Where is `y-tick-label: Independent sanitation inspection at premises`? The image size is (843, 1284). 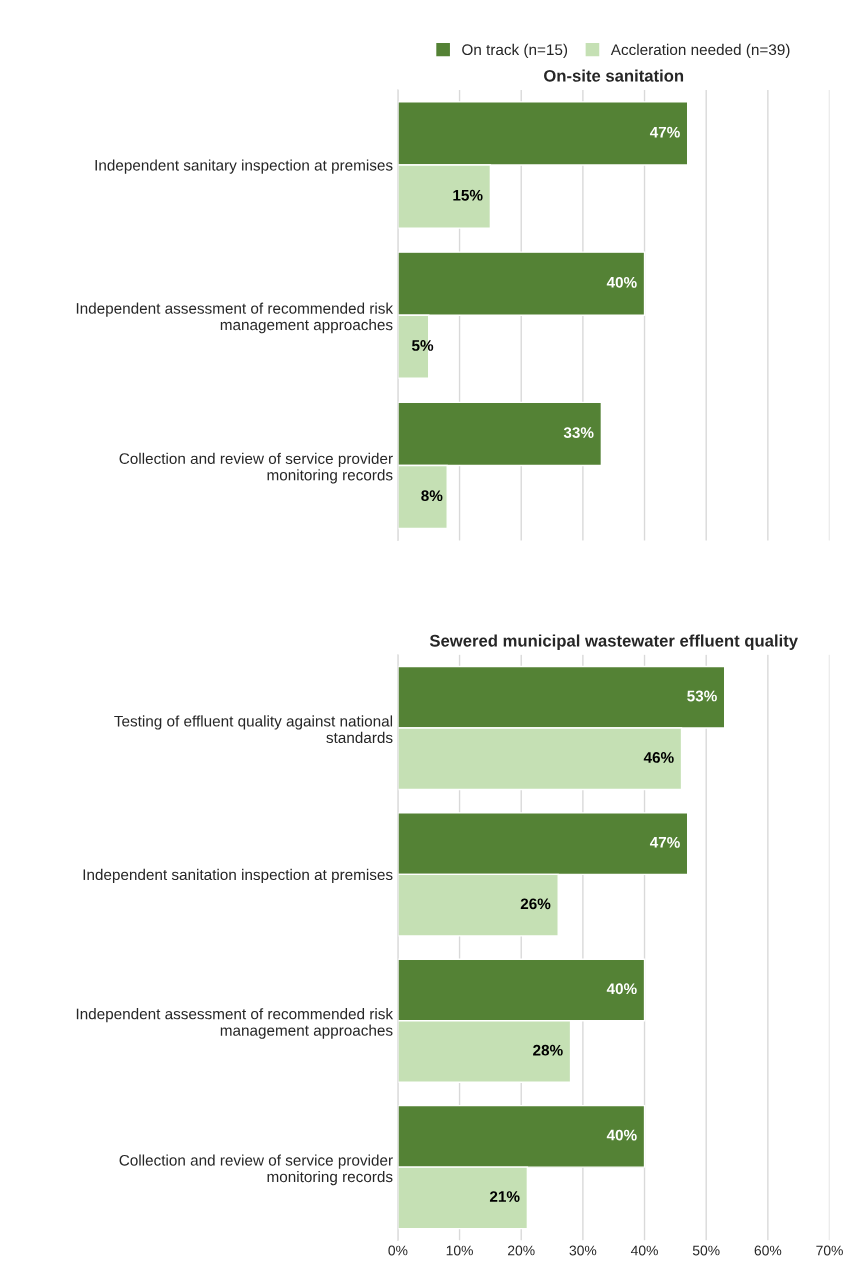 y-tick-label: Independent sanitation inspection at premises is located at coordinates (238, 876).